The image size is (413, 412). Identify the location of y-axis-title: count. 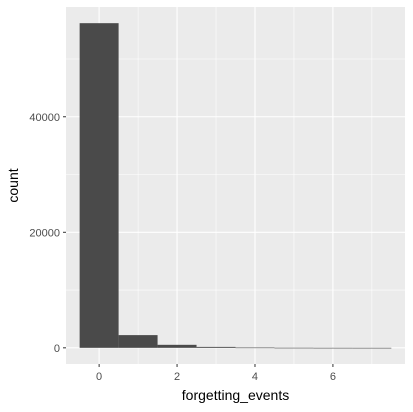
(13, 185).